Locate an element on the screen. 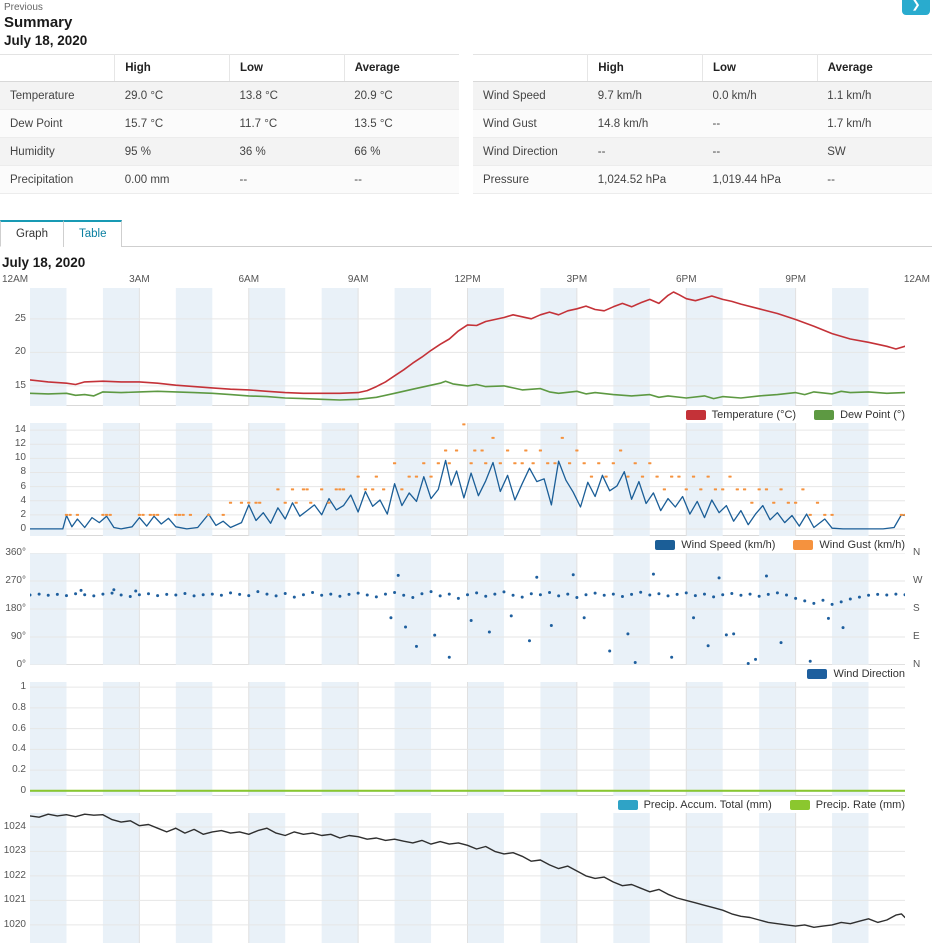 Image resolution: width=932 pixels, height=943 pixels. page-title: Summary is located at coordinates (38, 22).